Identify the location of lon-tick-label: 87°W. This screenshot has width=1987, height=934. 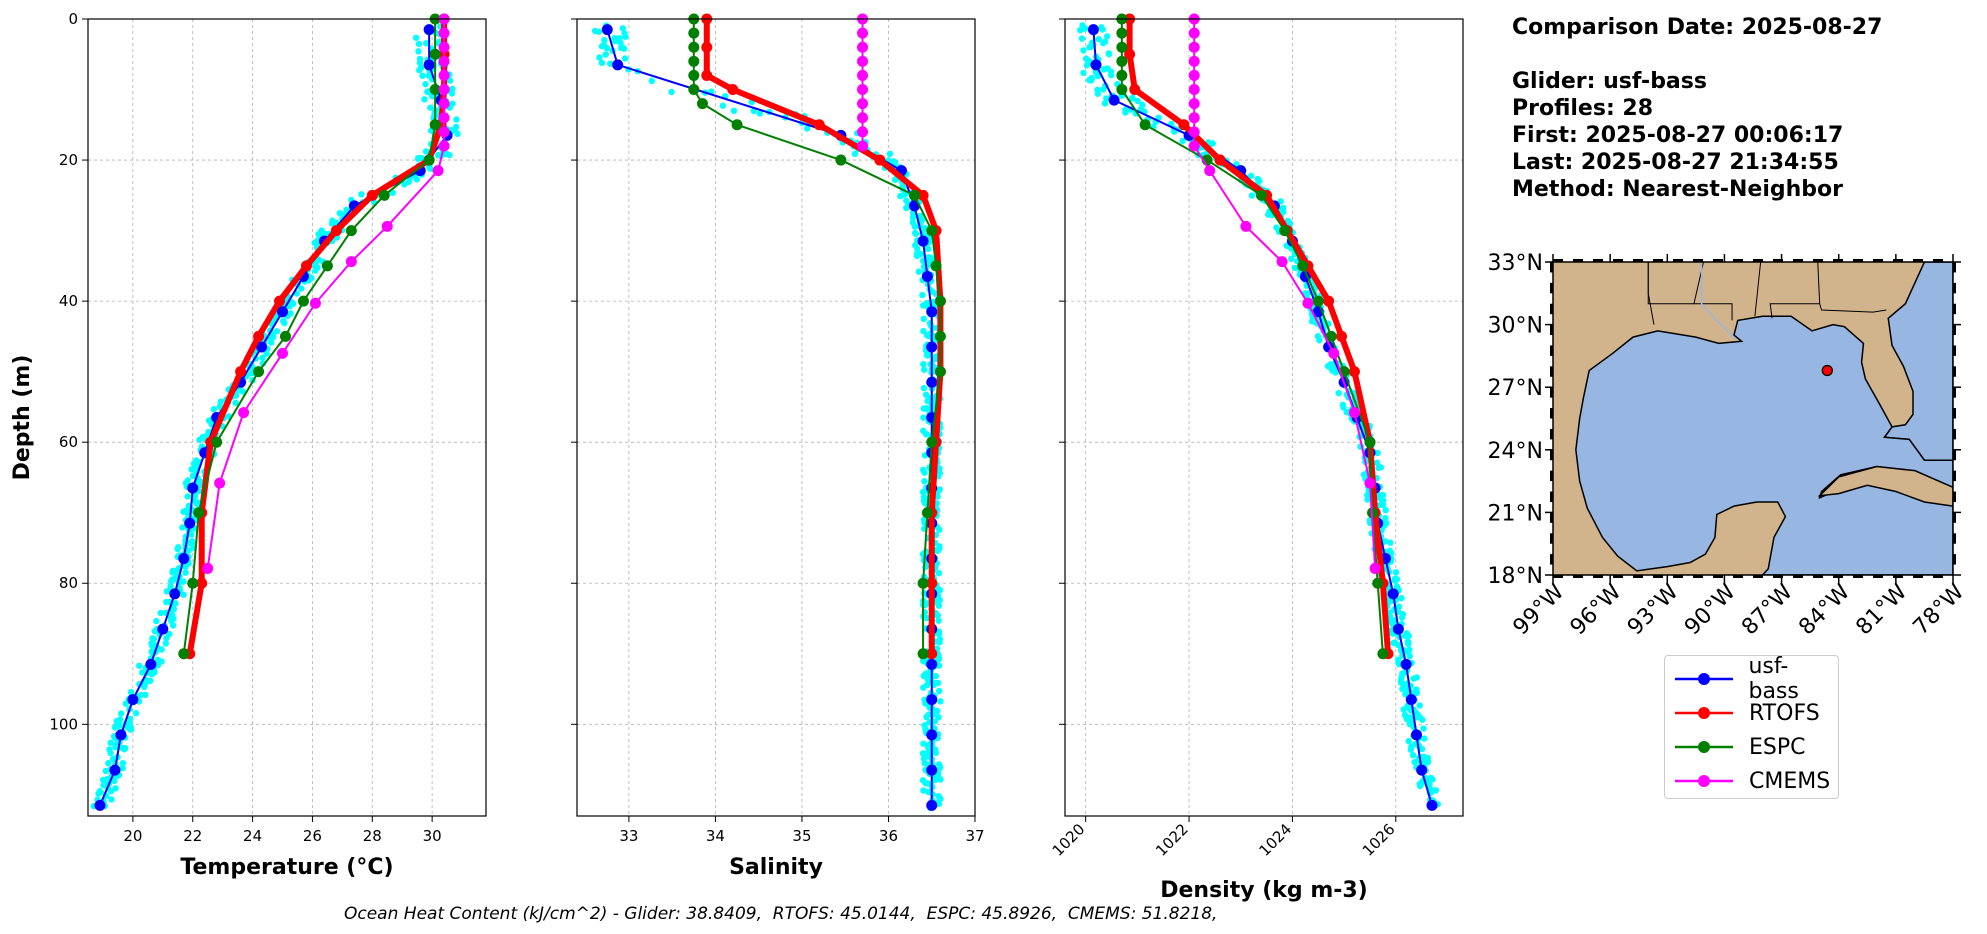
(1767, 609).